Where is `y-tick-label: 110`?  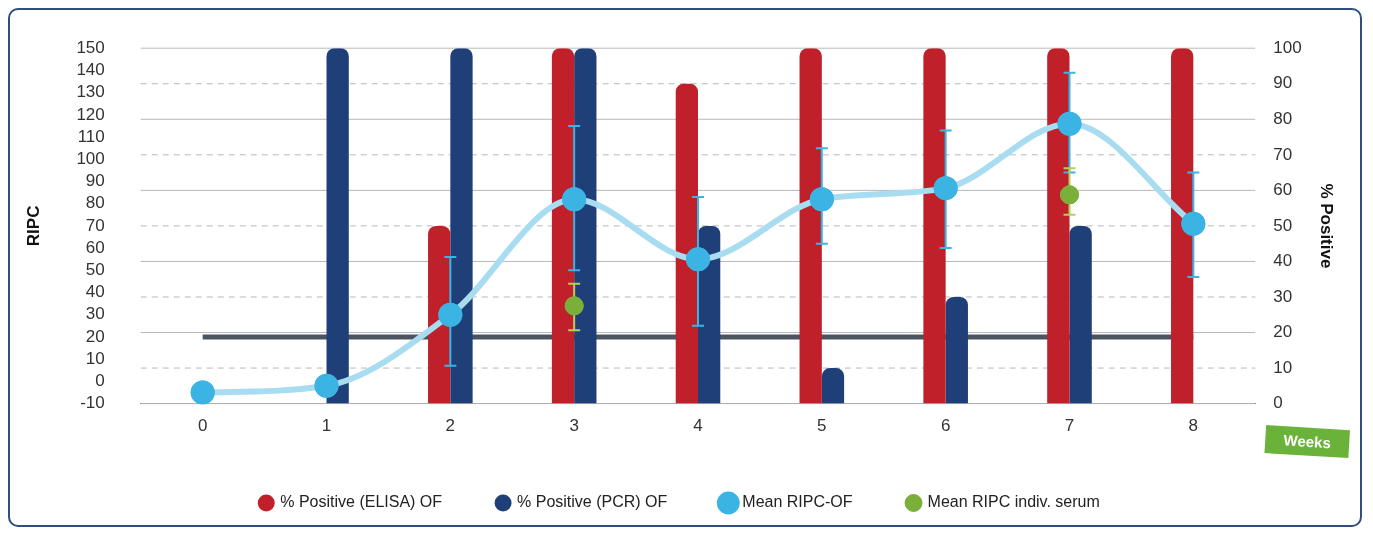
y-tick-label: 110 is located at coordinates (91, 136).